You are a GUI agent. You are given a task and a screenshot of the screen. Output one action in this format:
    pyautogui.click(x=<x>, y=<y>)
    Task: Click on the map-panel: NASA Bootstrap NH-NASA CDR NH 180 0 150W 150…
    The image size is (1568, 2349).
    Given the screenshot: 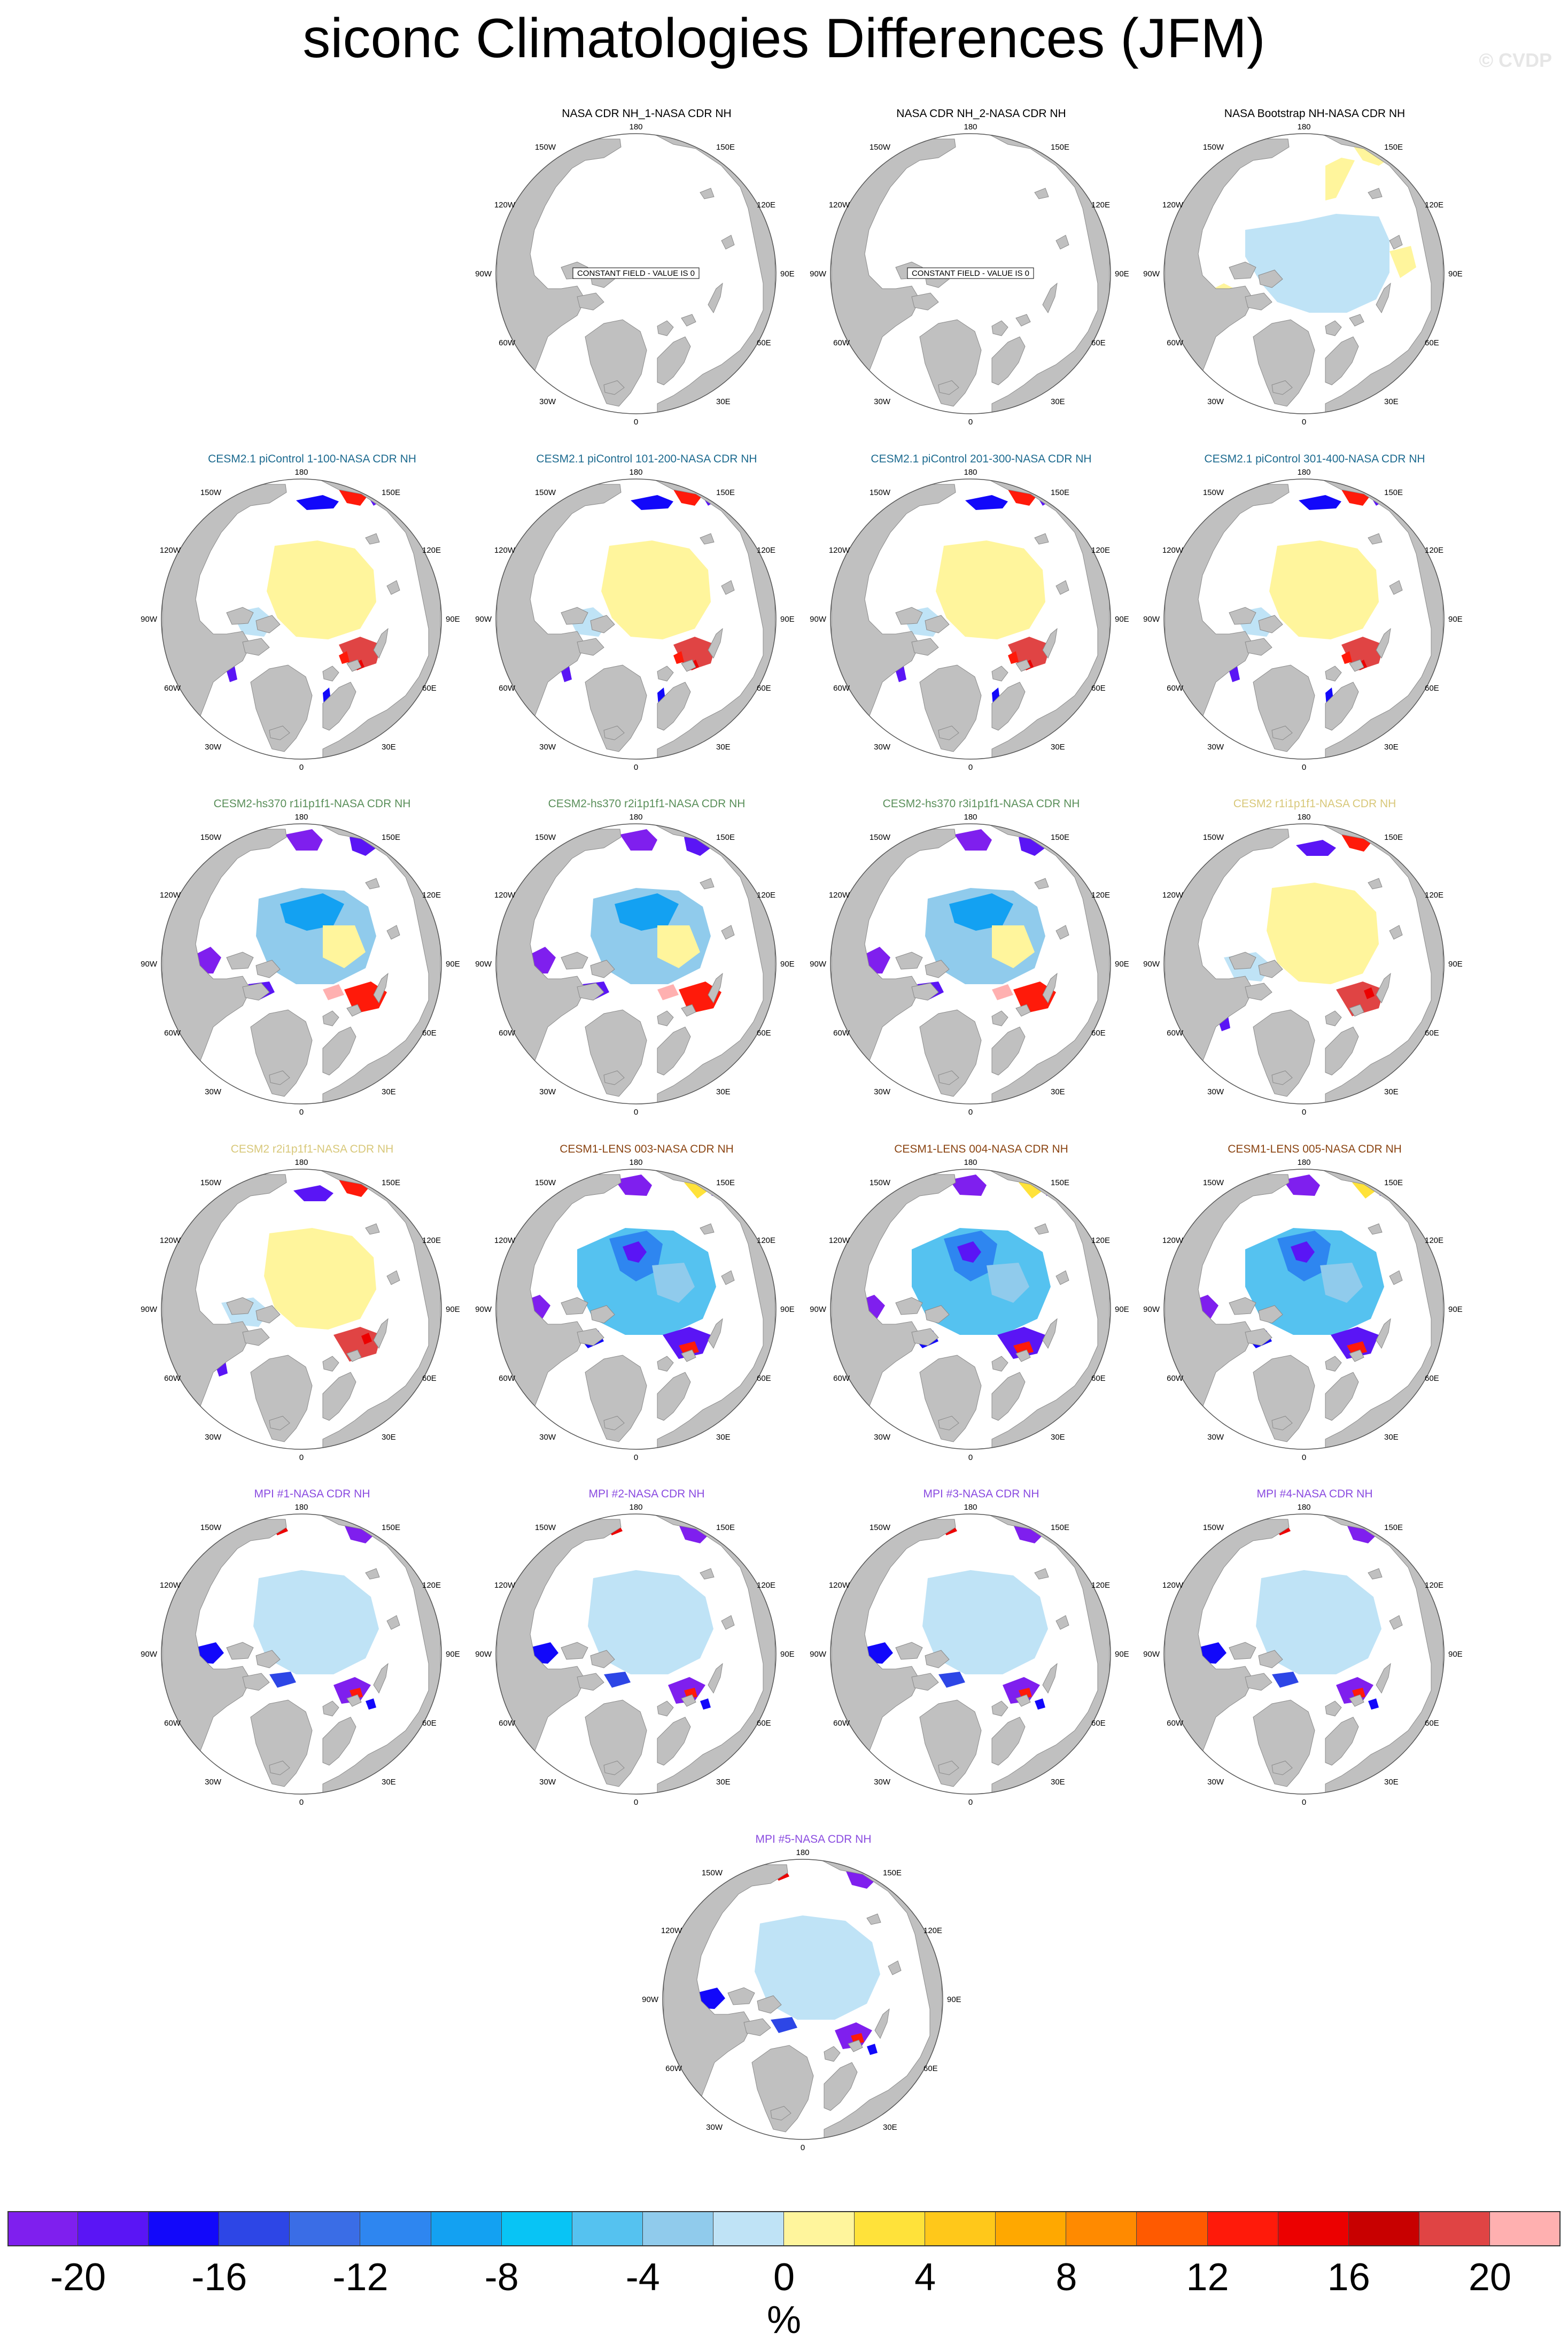 What is the action you would take?
    pyautogui.click(x=1314, y=278)
    